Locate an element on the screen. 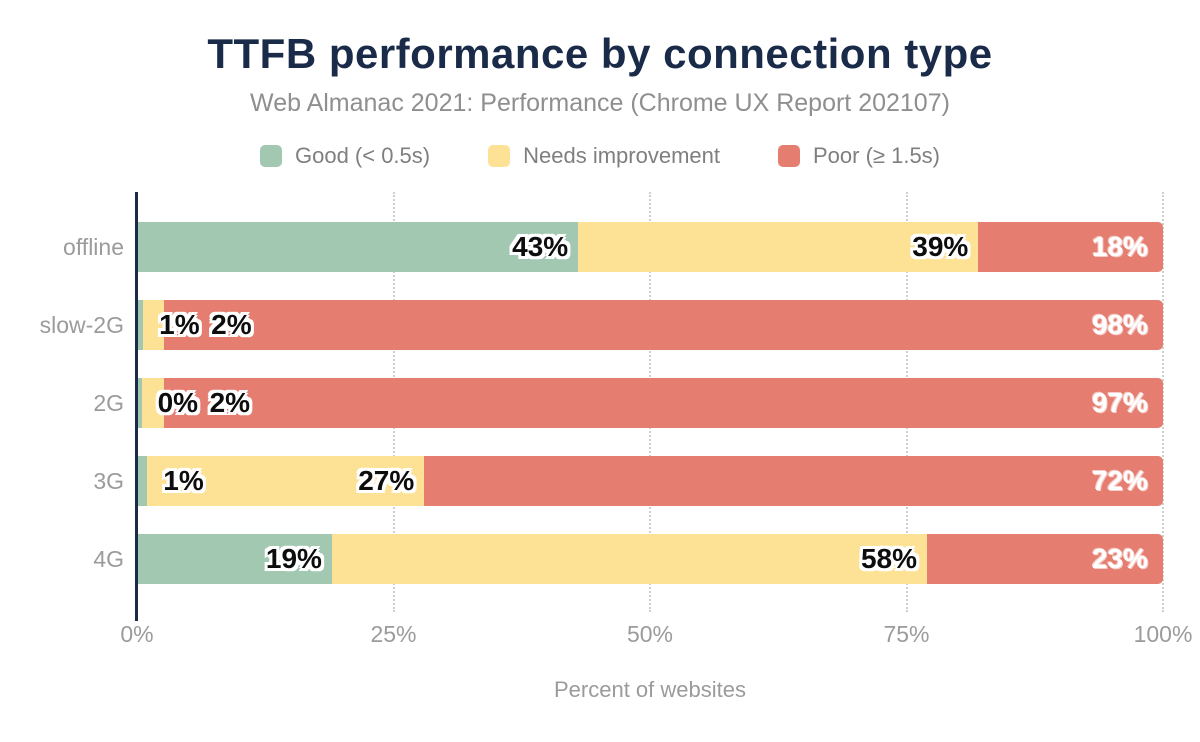 This screenshot has width=1200, height=742. bar-row-4G: 19% 58% 23% is located at coordinates (650, 559).